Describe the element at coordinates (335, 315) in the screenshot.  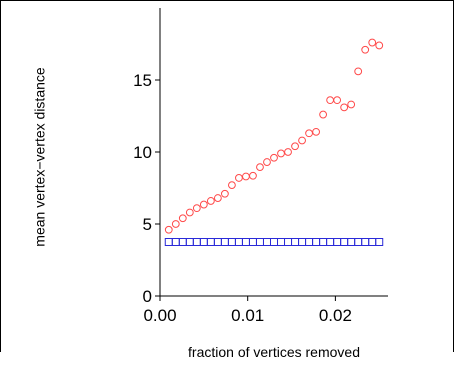
I see `x-tick-label: 0.02` at that location.